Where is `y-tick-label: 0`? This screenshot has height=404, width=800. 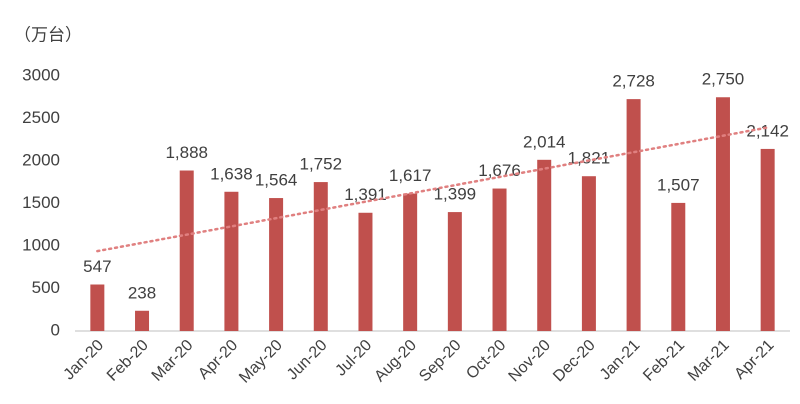 y-tick-label: 0 is located at coordinates (55, 329).